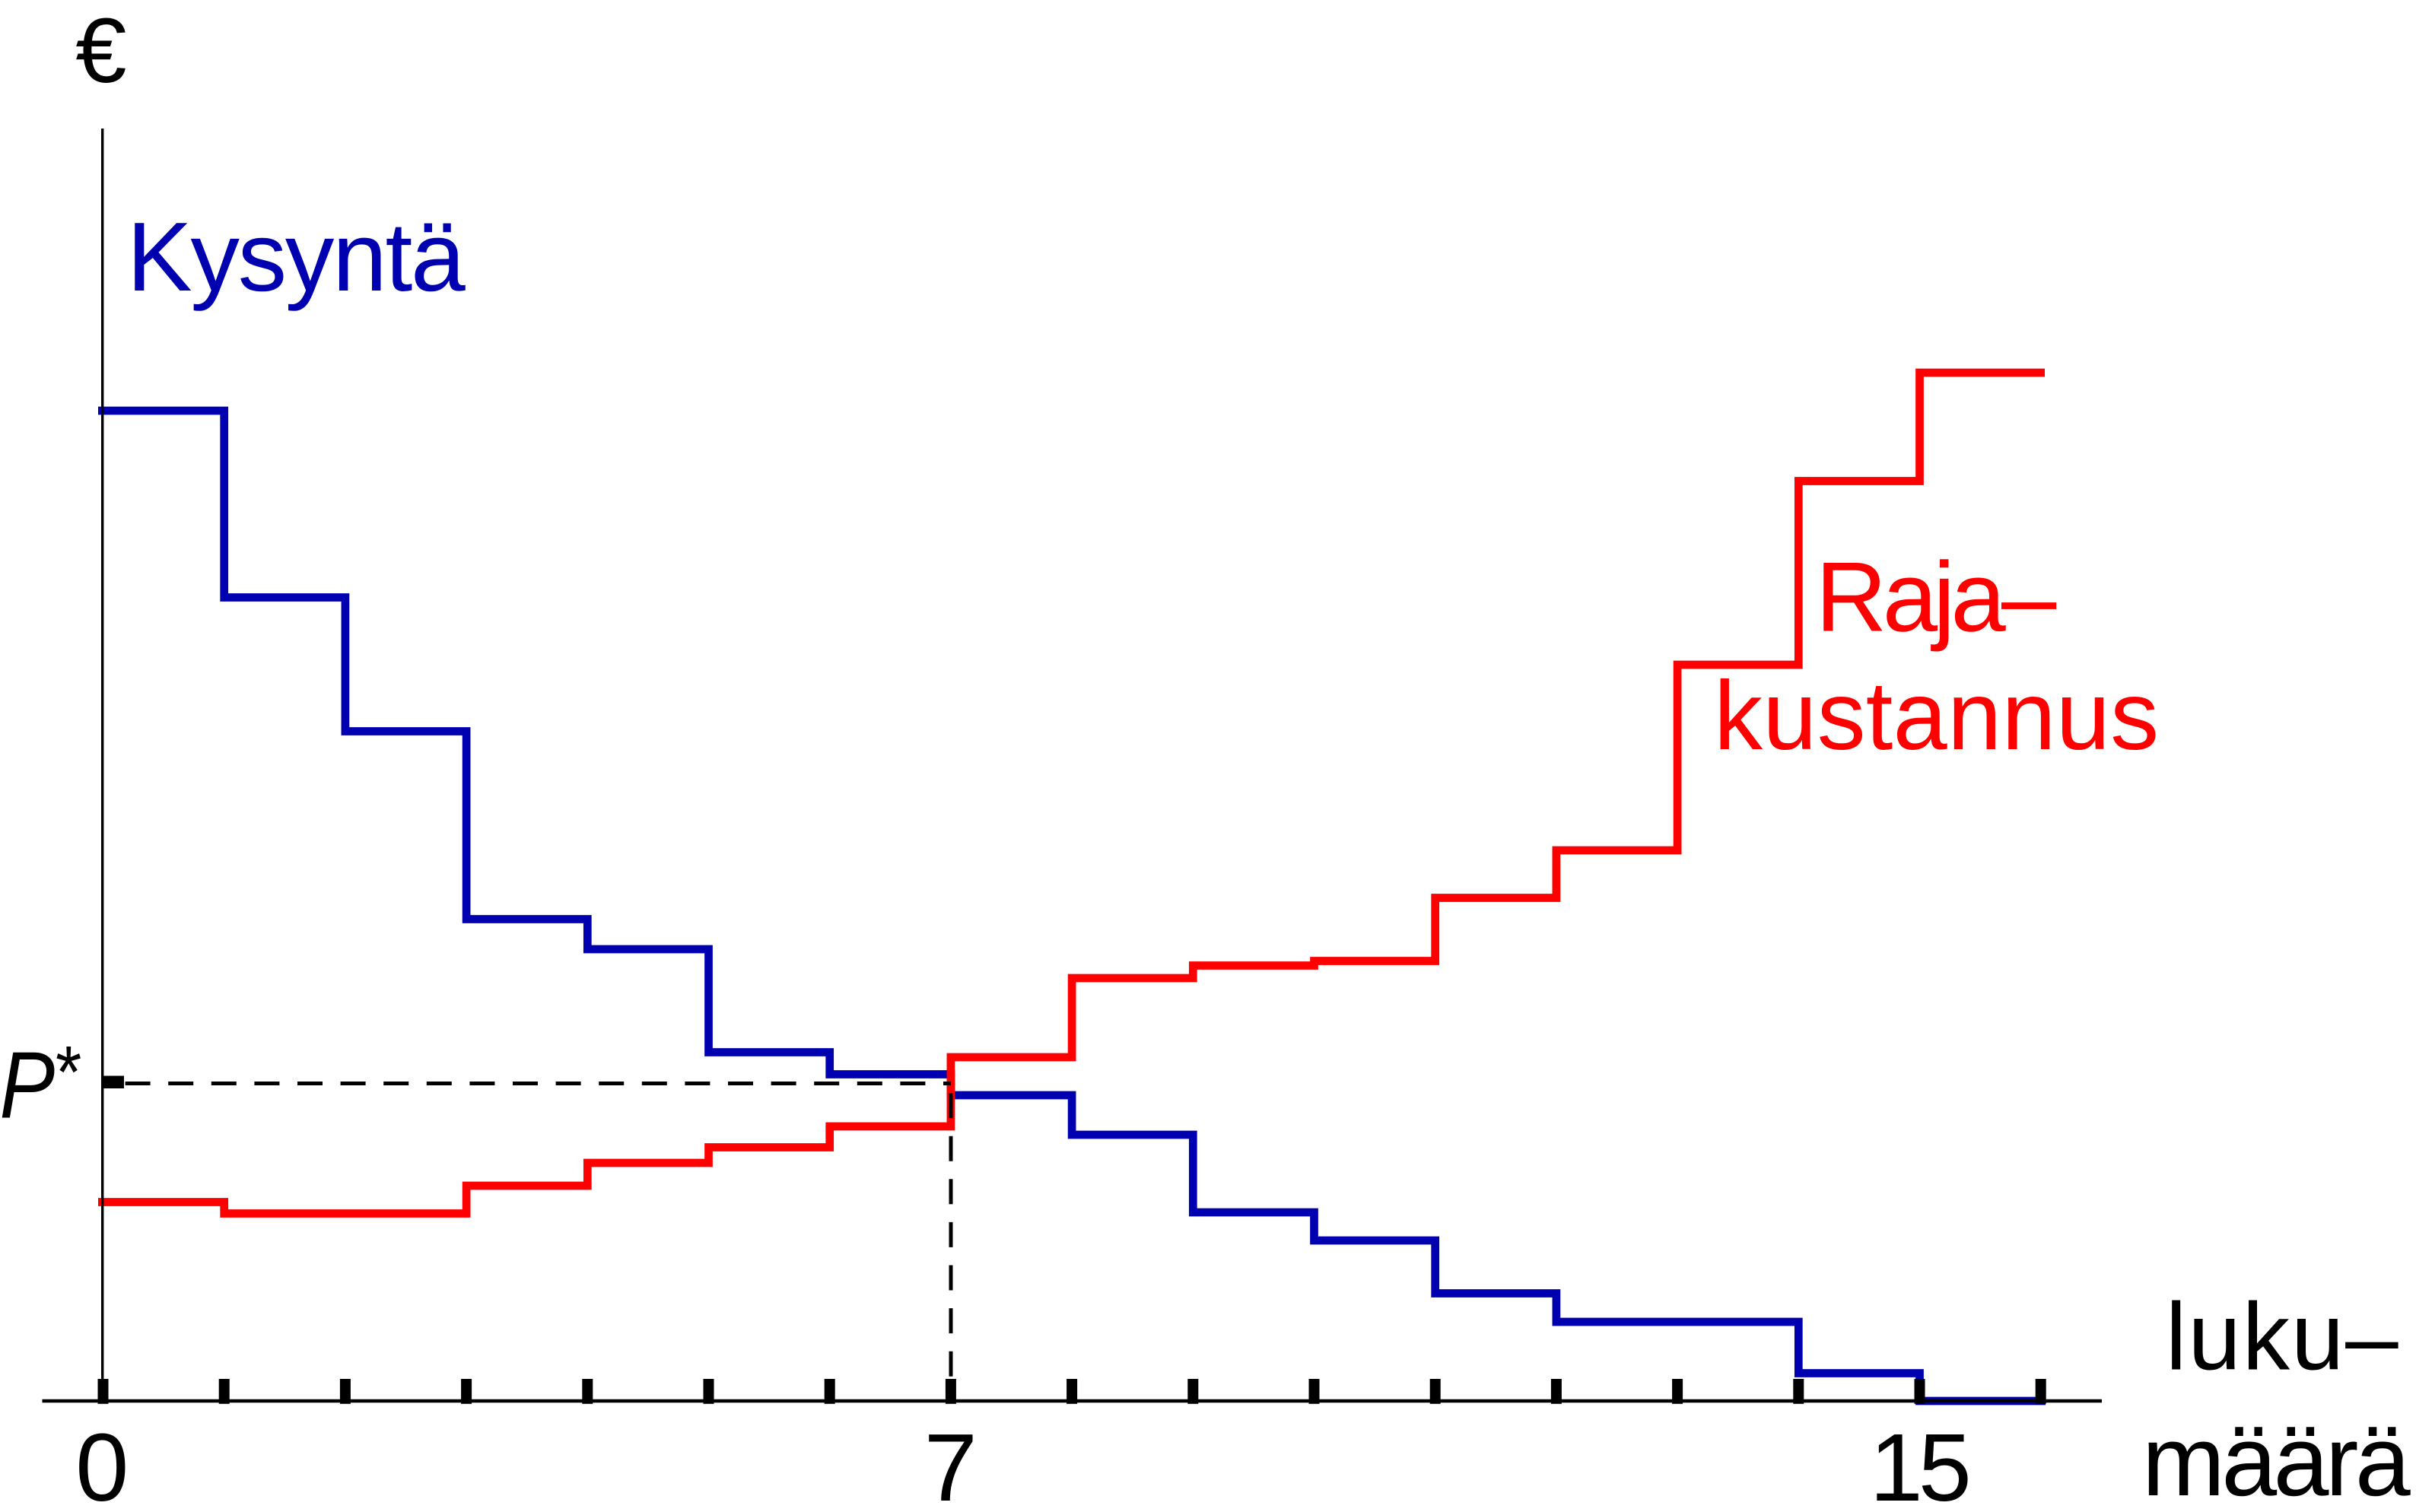  Describe the element at coordinates (27, 1085) in the screenshot. I see `svg-text: P` at that location.